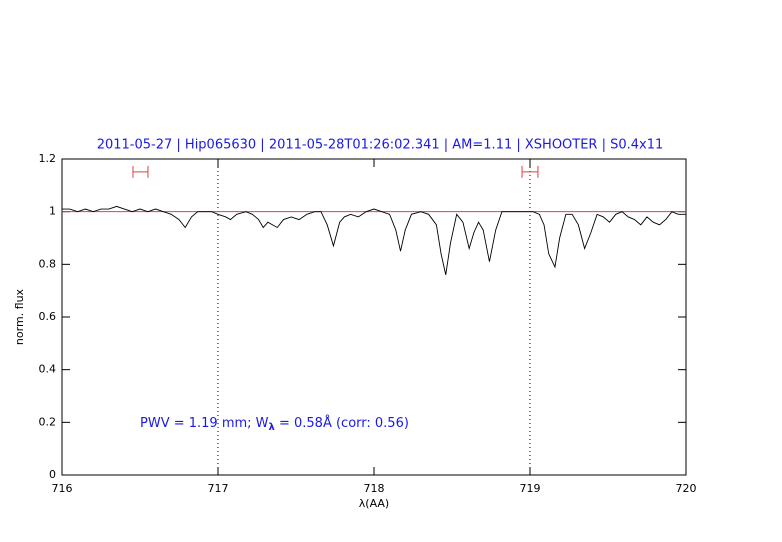  What do you see at coordinates (48, 316) in the screenshot?
I see `y-tick-label: 0.6` at bounding box center [48, 316].